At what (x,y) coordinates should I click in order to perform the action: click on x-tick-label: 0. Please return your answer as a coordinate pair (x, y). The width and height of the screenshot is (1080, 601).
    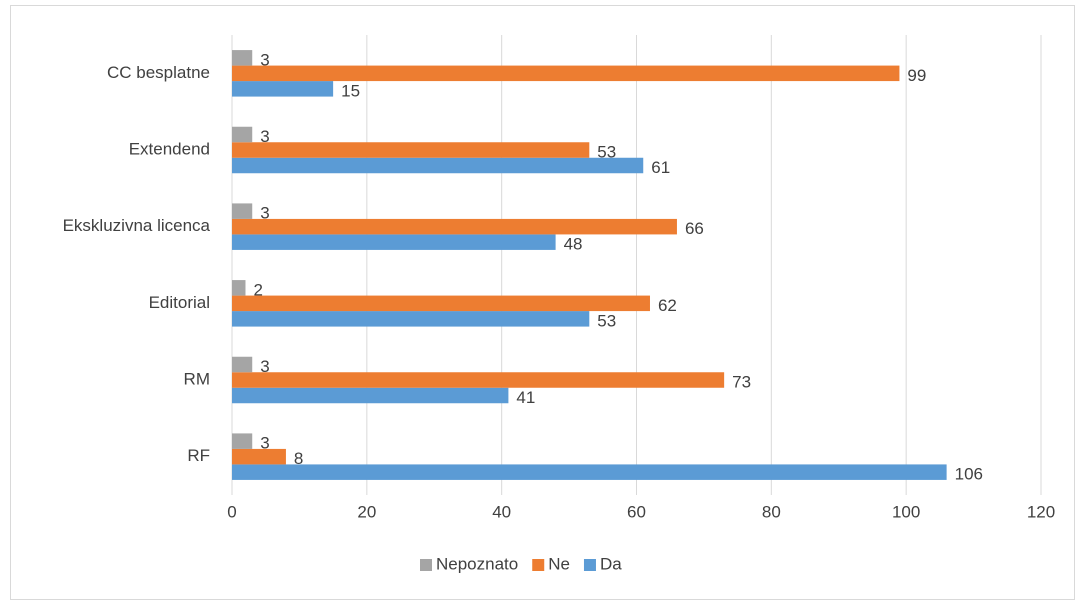
    Looking at the image, I should click on (231, 511).